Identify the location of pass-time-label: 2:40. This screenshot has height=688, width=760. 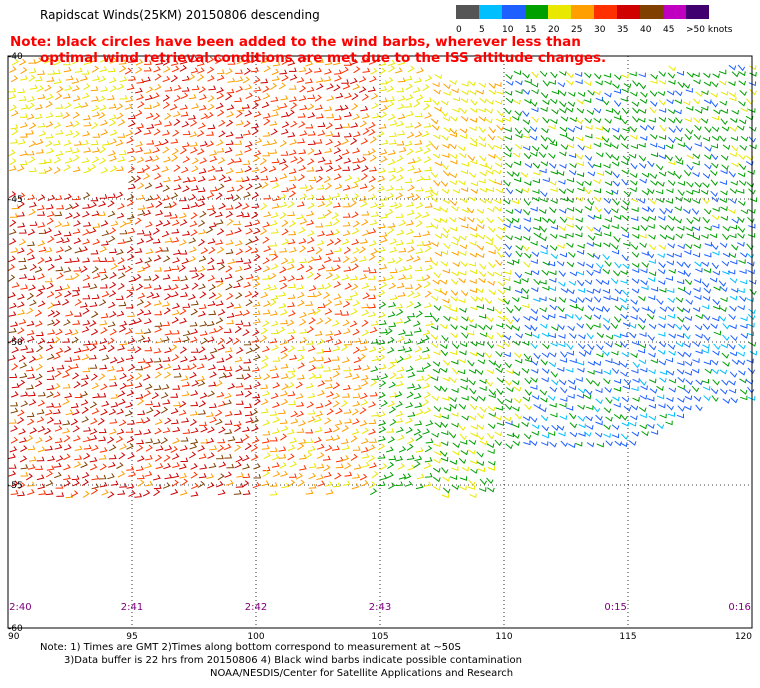
(20, 607).